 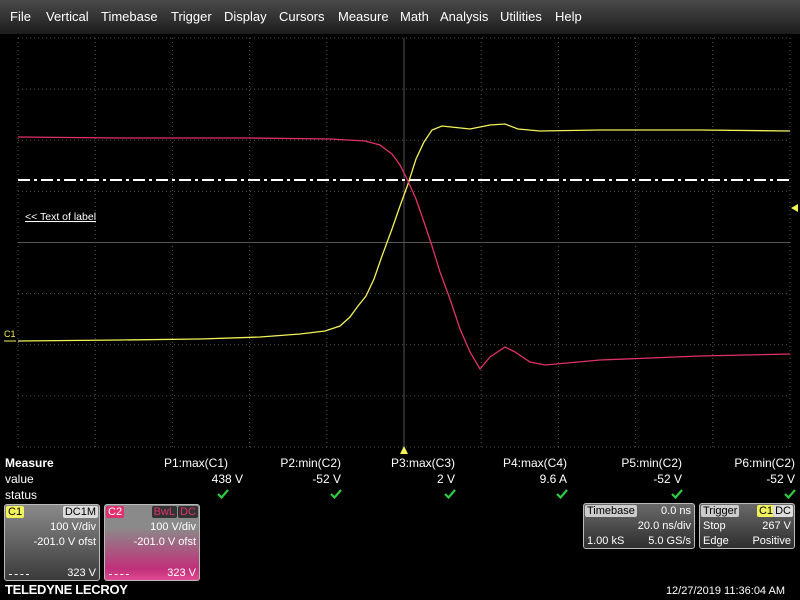 I want to click on channel-name: C2, so click(x=115, y=512).